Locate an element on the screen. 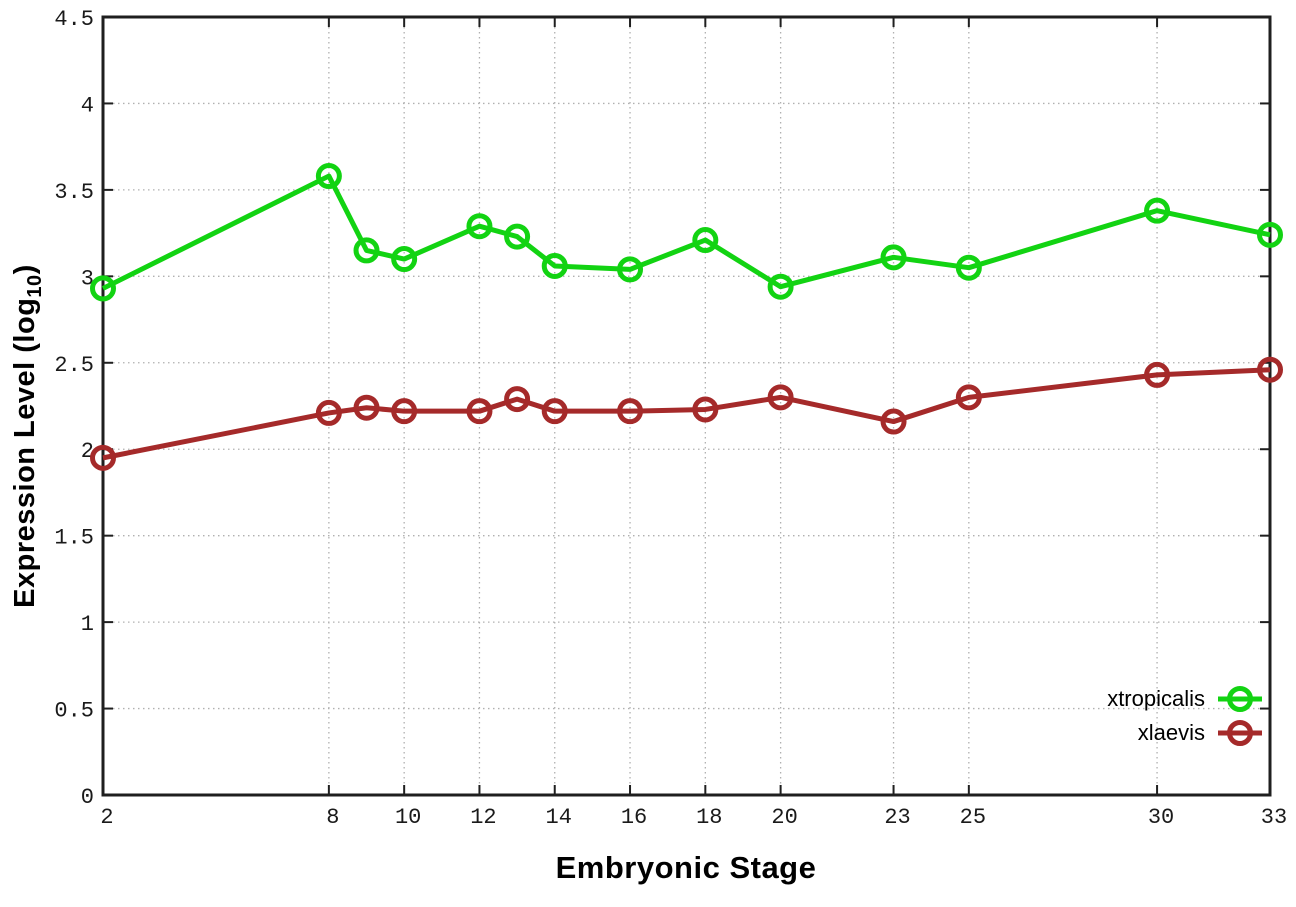  y-tick-label: 4.5 is located at coordinates (74, 19).